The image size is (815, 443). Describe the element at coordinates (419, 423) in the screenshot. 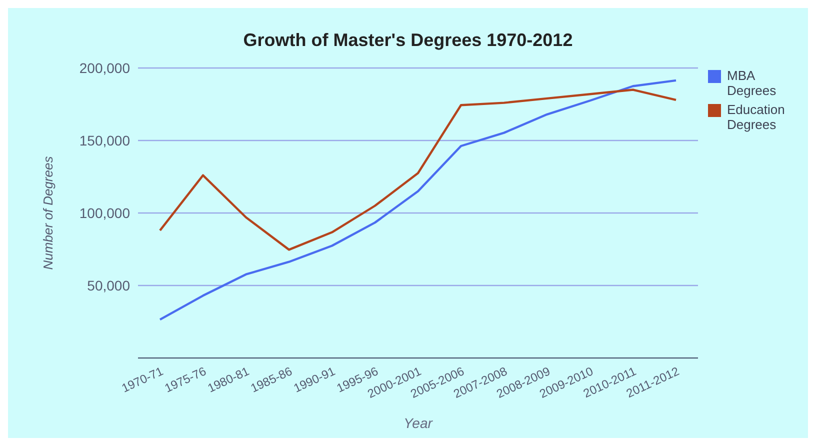

I see `x-axis-title: Year` at that location.